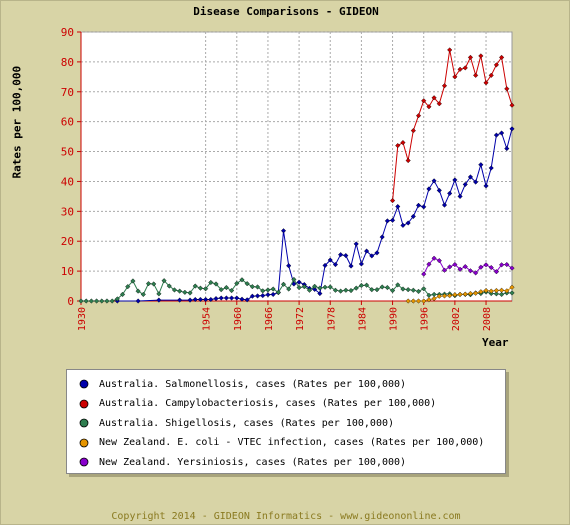 Image resolution: width=570 pixels, height=525 pixels. What do you see at coordinates (394, 319) in the screenshot?
I see `x-tick-label: 1990` at bounding box center [394, 319].